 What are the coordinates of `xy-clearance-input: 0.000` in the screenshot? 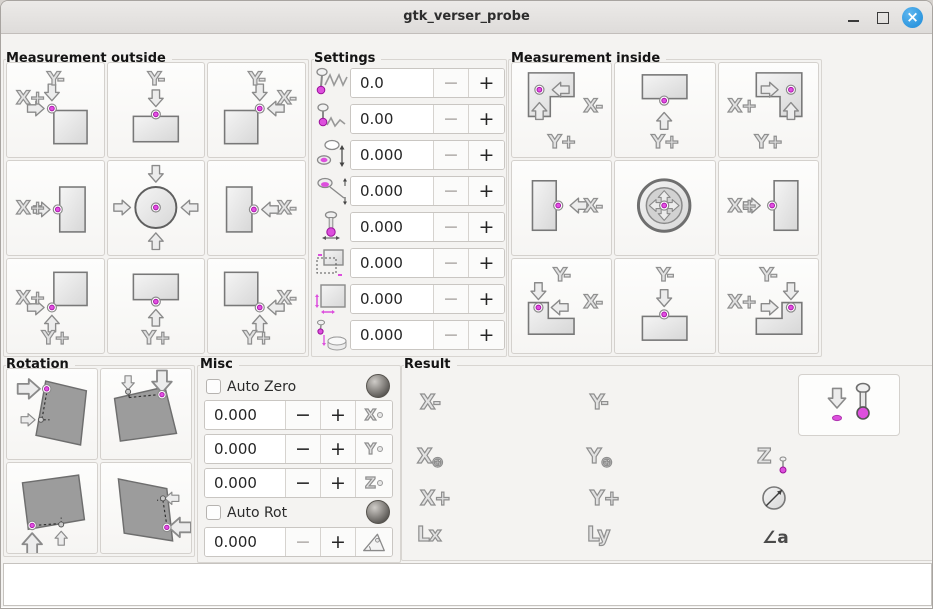 It's located at (392, 263).